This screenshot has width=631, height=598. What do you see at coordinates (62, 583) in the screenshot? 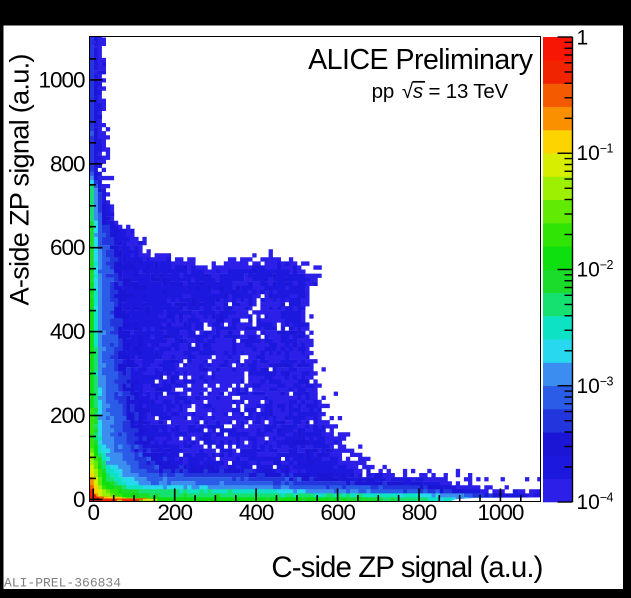
I see `svg-text: ALI-PREL-366834` at bounding box center [62, 583].